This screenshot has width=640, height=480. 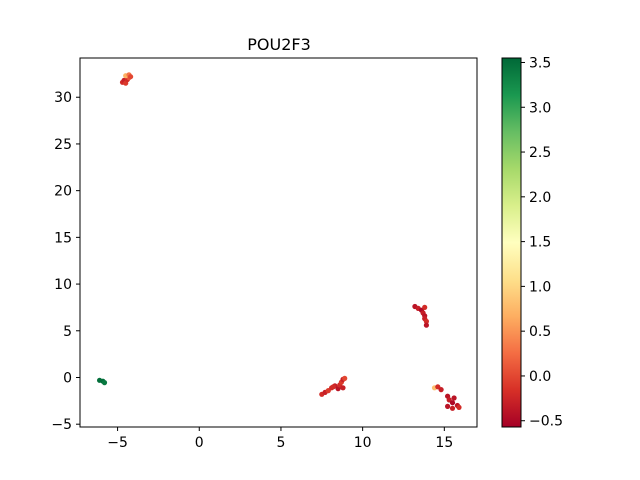 I want to click on colorbar-tick-label: 0.0, so click(x=540, y=377).